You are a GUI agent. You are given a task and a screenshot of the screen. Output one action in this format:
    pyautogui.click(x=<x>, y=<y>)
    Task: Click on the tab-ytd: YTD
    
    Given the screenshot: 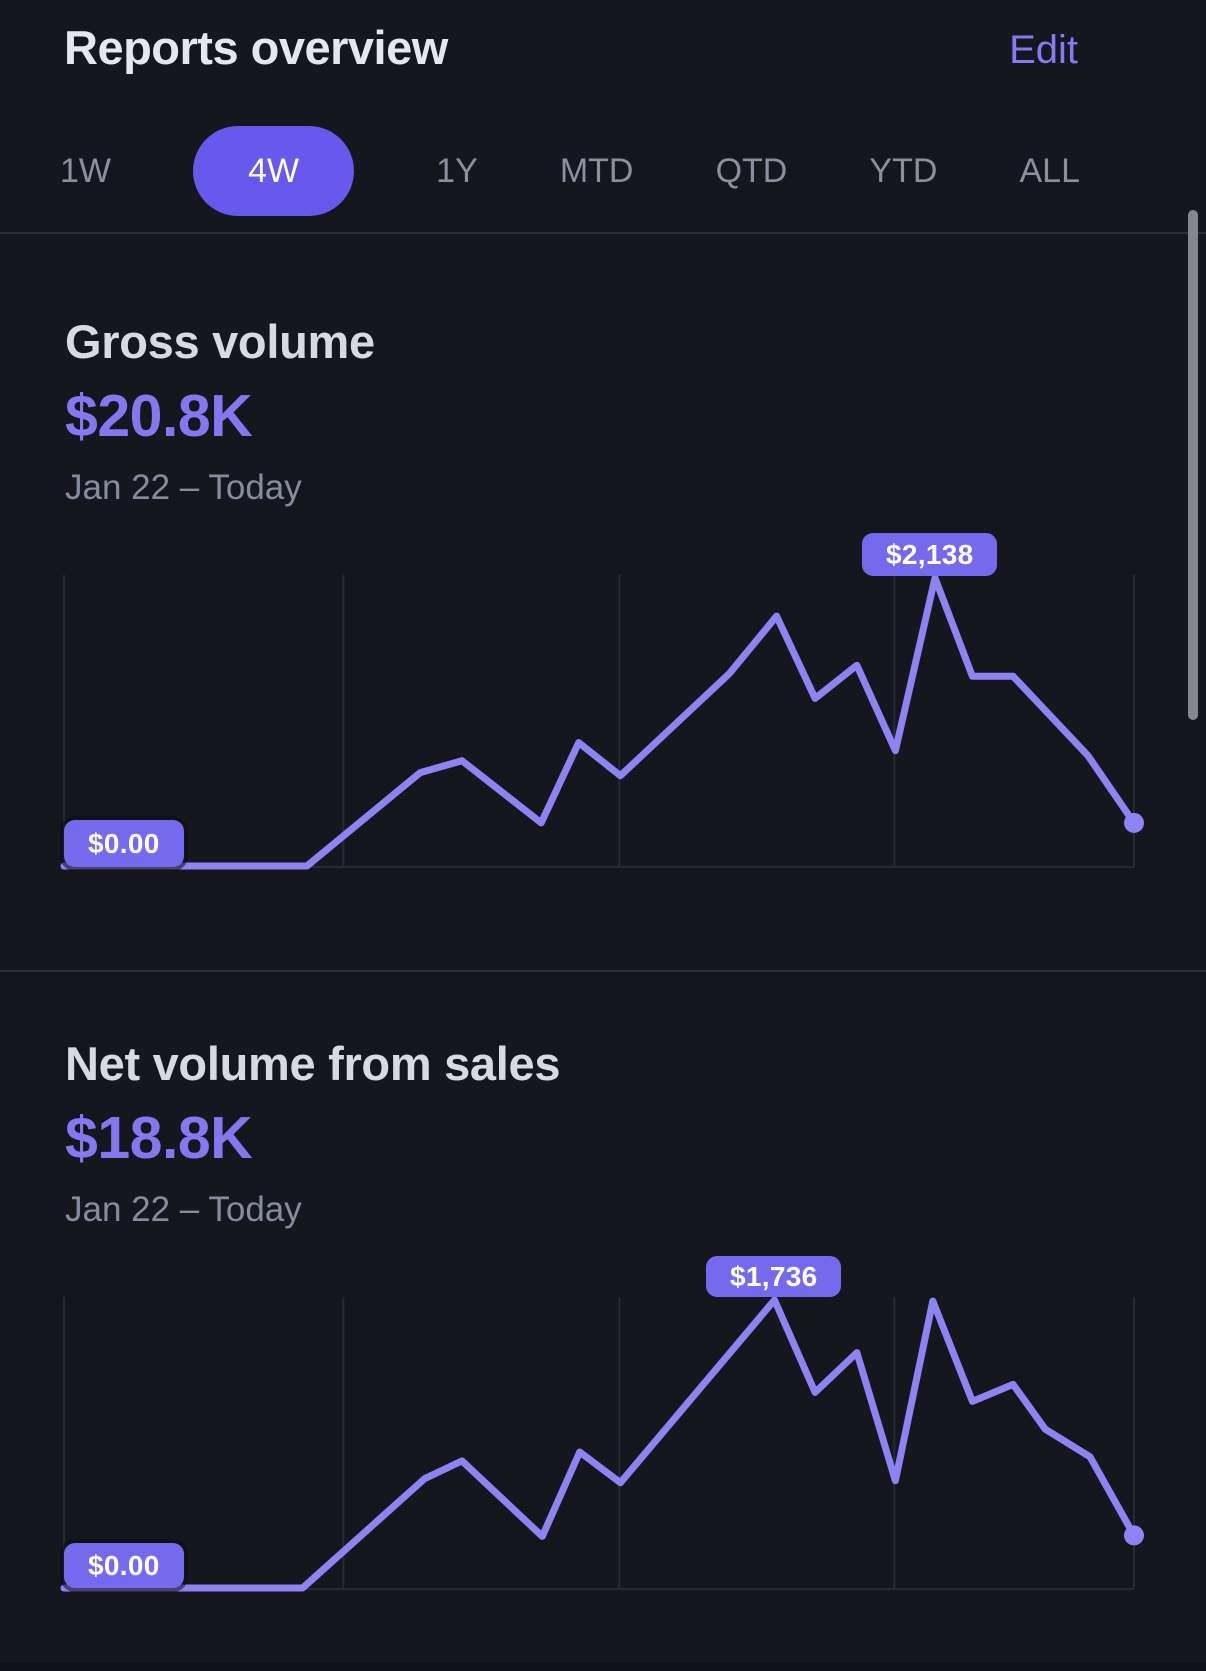 What is the action you would take?
    pyautogui.click(x=903, y=171)
    